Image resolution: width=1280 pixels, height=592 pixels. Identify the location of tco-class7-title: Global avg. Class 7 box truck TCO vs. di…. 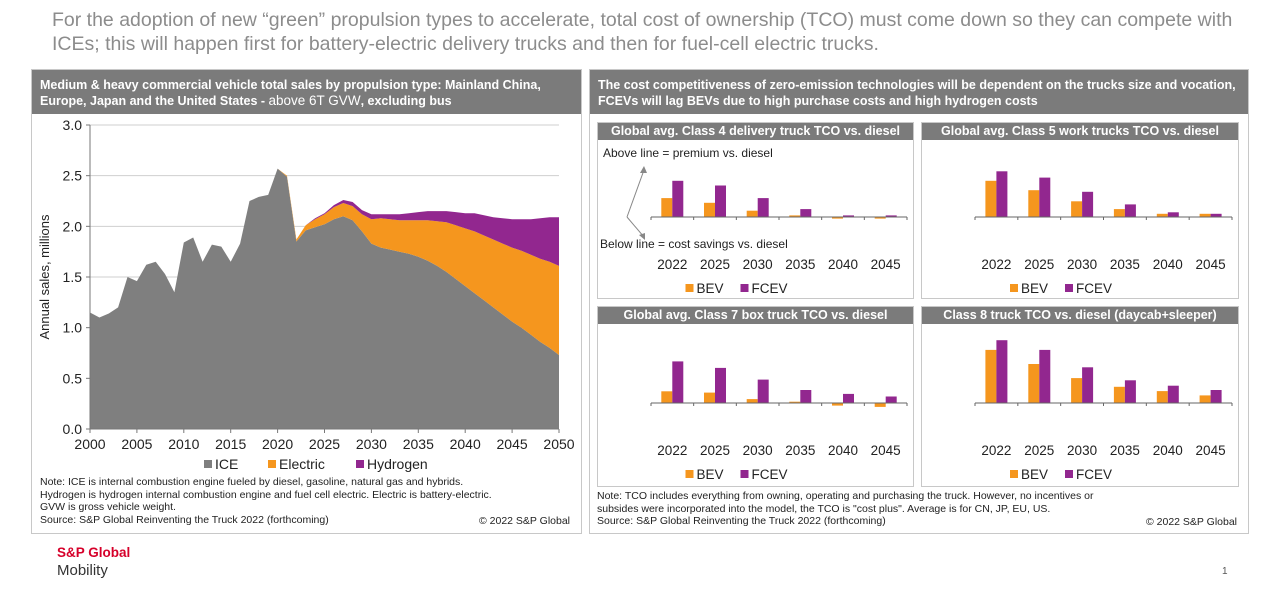
(755, 315).